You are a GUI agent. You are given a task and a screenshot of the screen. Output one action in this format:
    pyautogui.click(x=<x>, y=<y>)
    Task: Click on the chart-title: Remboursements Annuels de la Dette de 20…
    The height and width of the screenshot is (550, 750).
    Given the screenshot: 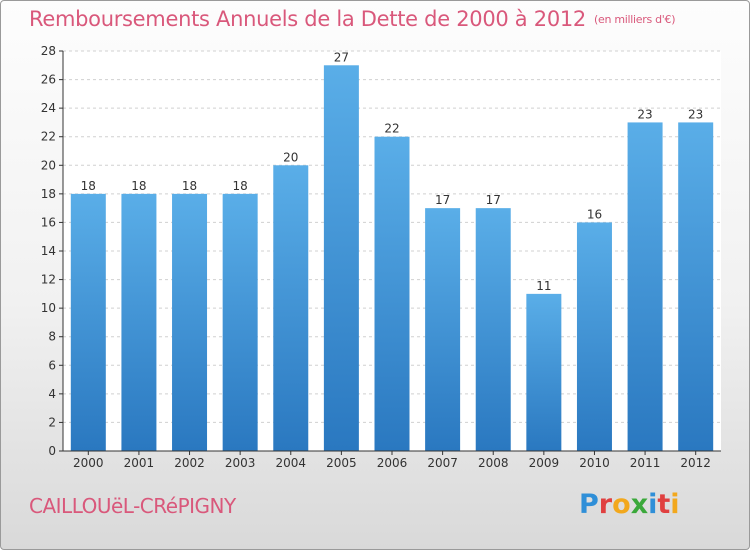 What is the action you would take?
    pyautogui.click(x=352, y=19)
    